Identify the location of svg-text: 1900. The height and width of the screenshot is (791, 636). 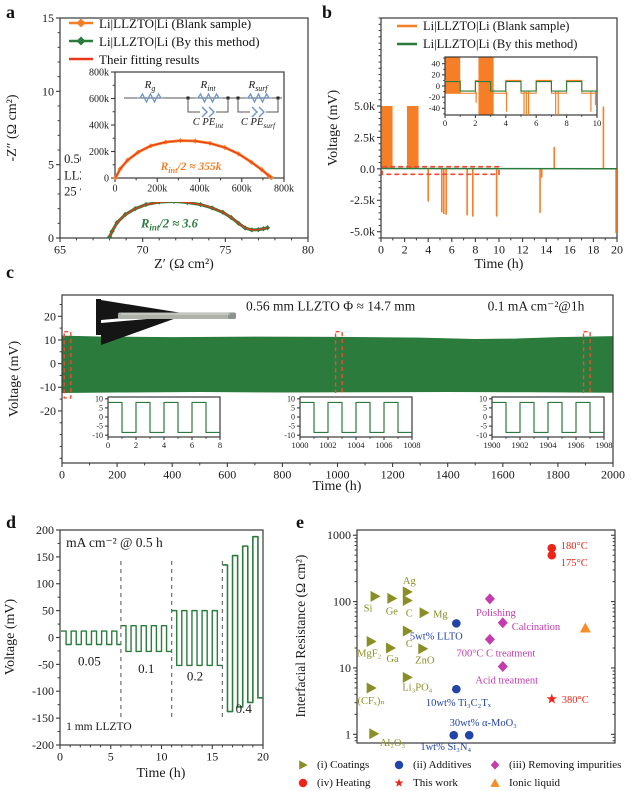
(492, 445).